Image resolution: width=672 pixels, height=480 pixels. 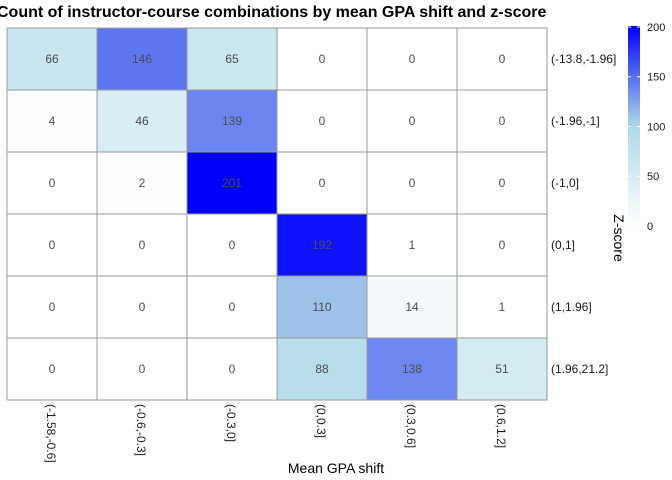 I want to click on x-tick-label: (0.6,1.2], so click(x=501, y=426).